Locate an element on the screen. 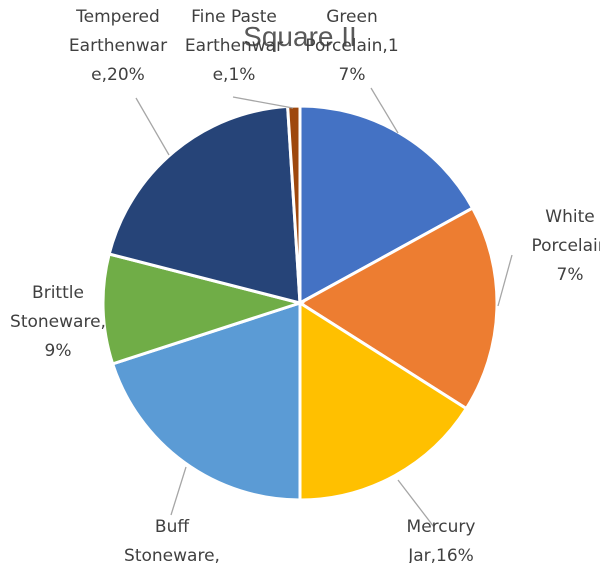 This screenshot has height=563, width=600. pie-slice-brittle-stoneware is located at coordinates (203, 309).